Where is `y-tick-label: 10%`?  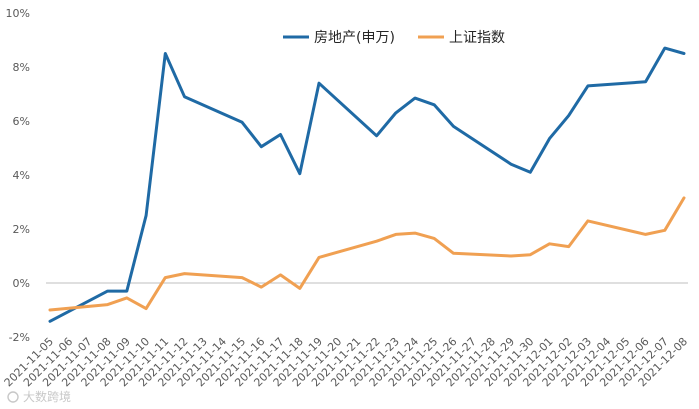 y-tick-label: 10% is located at coordinates (18, 13).